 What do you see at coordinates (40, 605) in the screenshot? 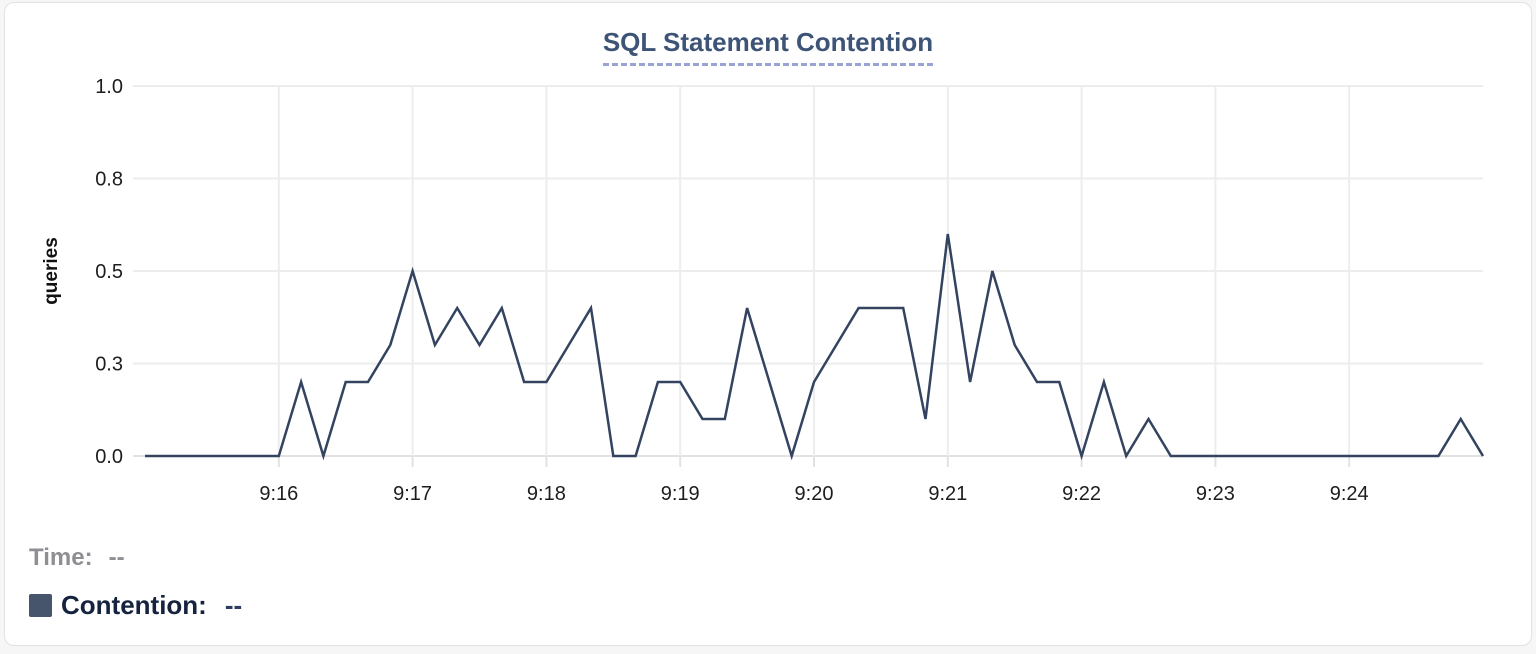
I see `contention-series-swatch` at bounding box center [40, 605].